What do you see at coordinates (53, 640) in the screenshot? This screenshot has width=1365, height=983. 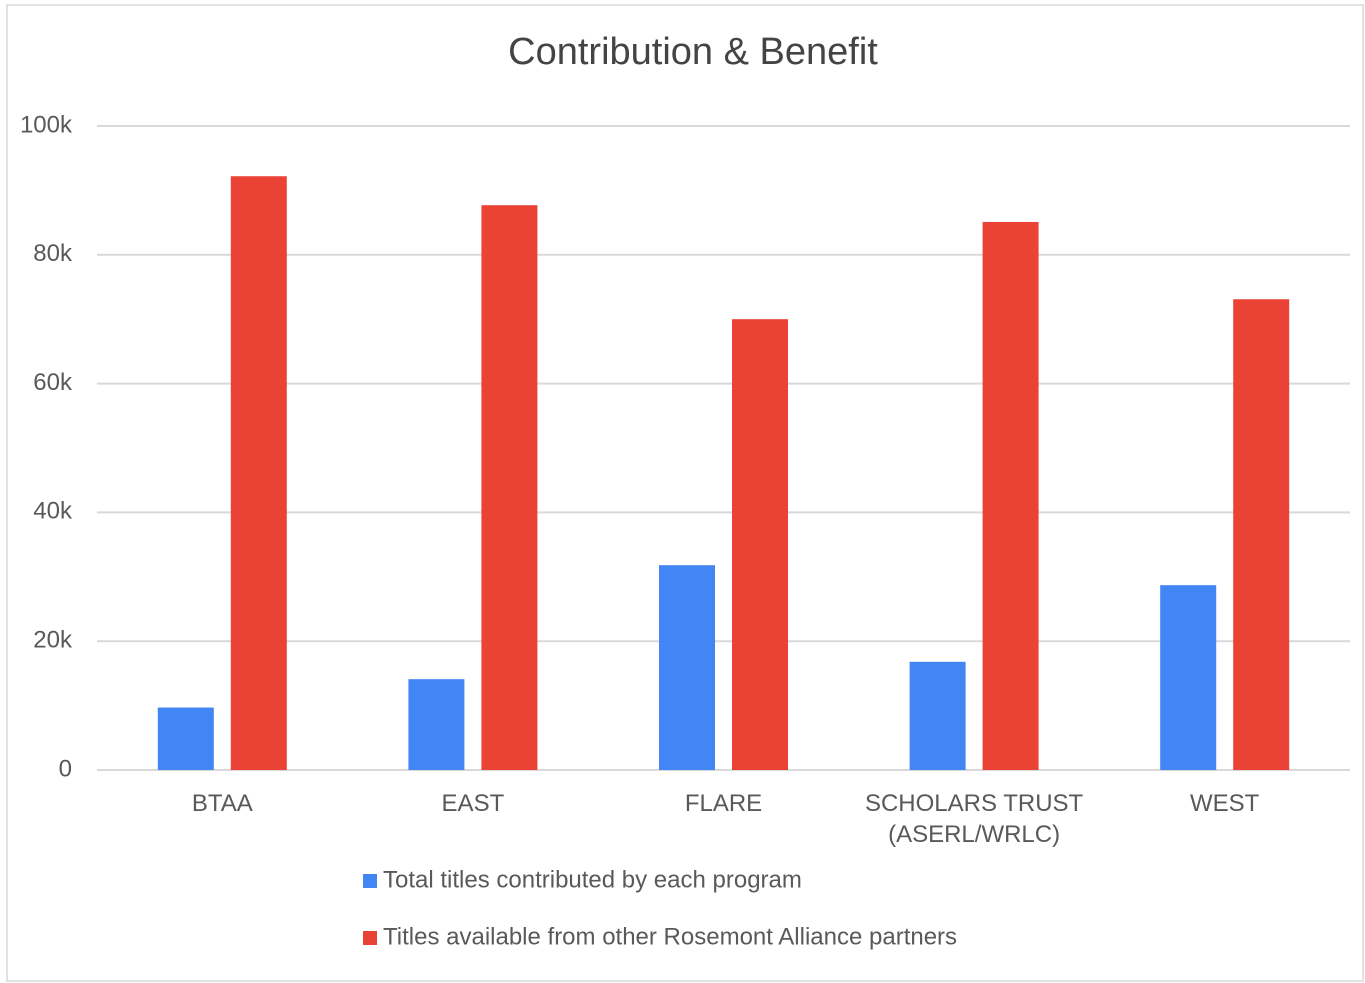 I see `y-tick-label: 20k` at bounding box center [53, 640].